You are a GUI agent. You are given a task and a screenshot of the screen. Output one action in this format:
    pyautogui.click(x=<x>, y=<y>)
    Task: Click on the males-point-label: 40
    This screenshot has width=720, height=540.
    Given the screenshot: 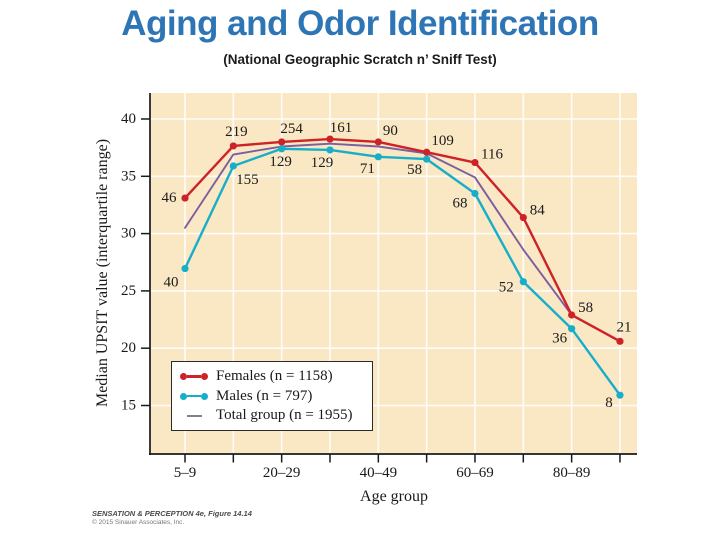 What is the action you would take?
    pyautogui.click(x=171, y=283)
    